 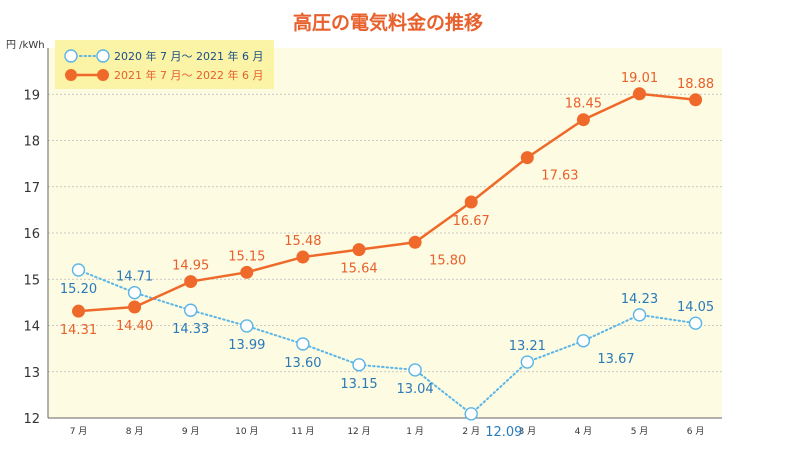 What do you see at coordinates (246, 256) in the screenshot?
I see `series-2-data-label: 15.15` at bounding box center [246, 256].